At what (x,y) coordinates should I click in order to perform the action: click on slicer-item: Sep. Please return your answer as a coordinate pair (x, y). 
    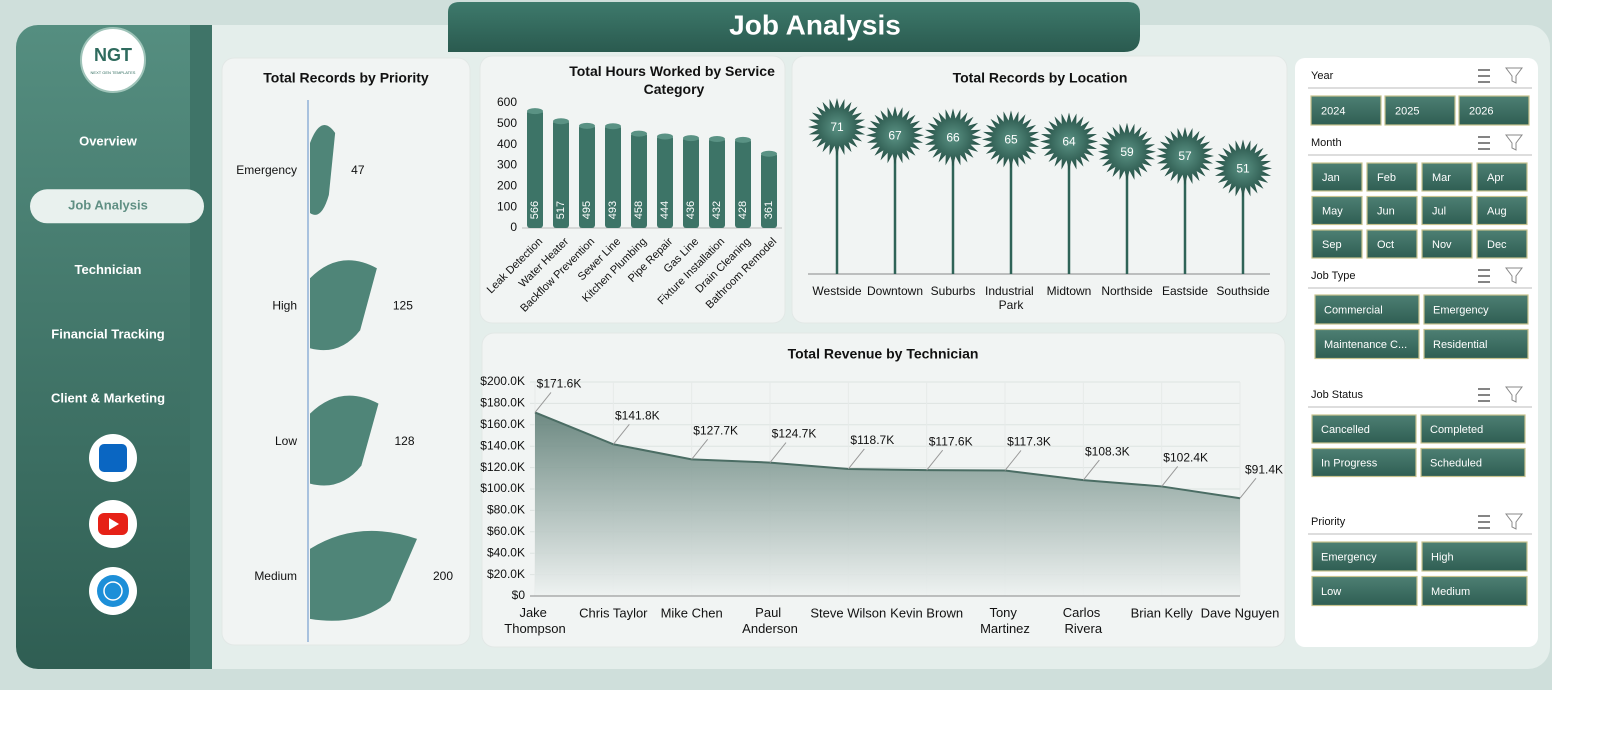
    Looking at the image, I should click on (1332, 245).